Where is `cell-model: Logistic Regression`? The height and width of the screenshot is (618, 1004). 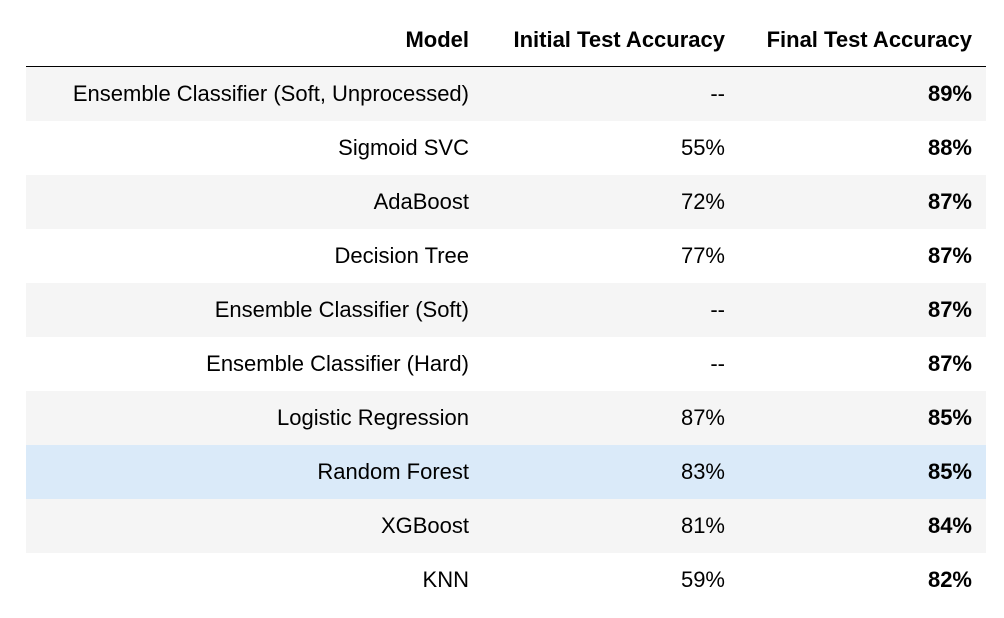 cell-model: Logistic Regression is located at coordinates (373, 417).